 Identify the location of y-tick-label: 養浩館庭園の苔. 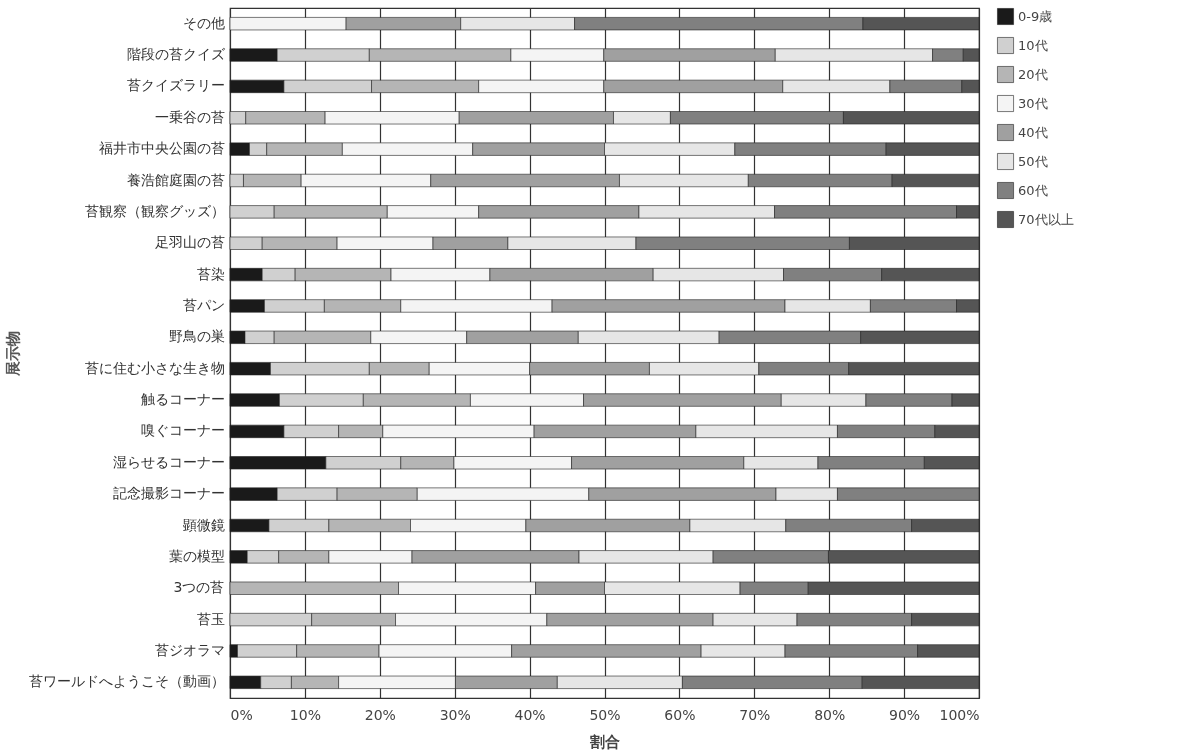
(175, 179).